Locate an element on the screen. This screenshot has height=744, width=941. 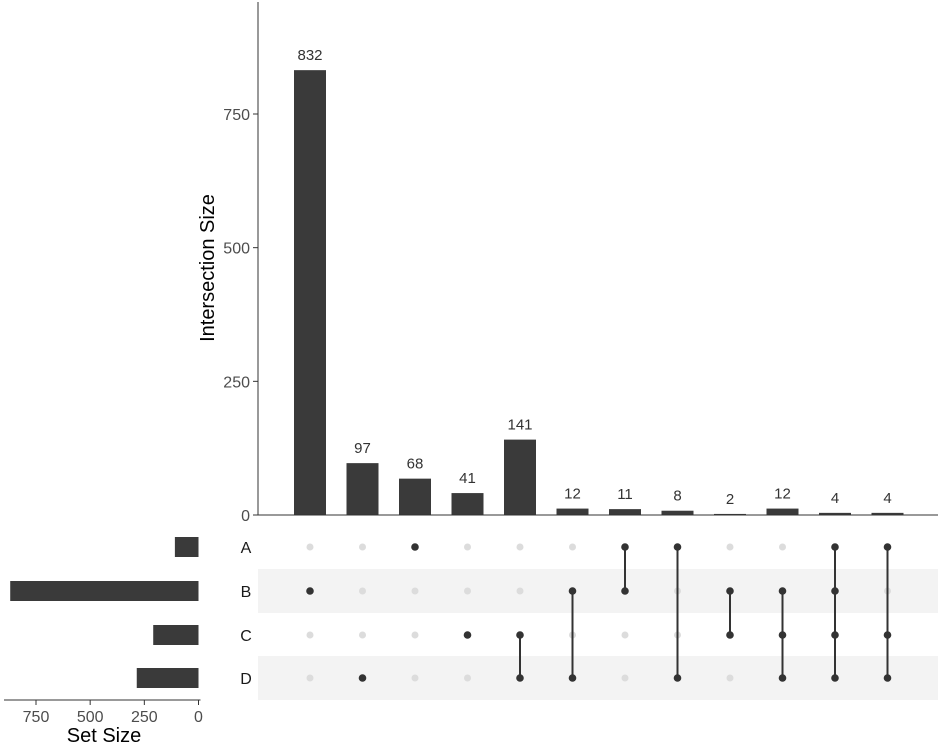
set-size-tick-label: 250 is located at coordinates (144, 717).